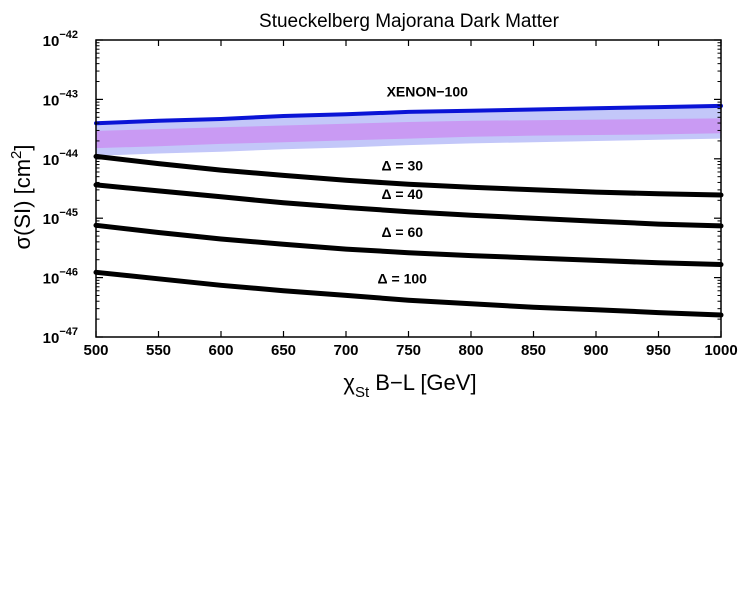  I want to click on curve-annotation: Δ = 40, so click(402, 194).